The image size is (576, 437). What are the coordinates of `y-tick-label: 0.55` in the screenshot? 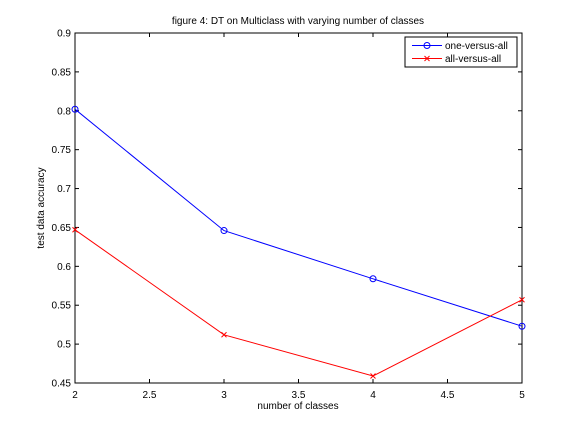 It's located at (62, 306).